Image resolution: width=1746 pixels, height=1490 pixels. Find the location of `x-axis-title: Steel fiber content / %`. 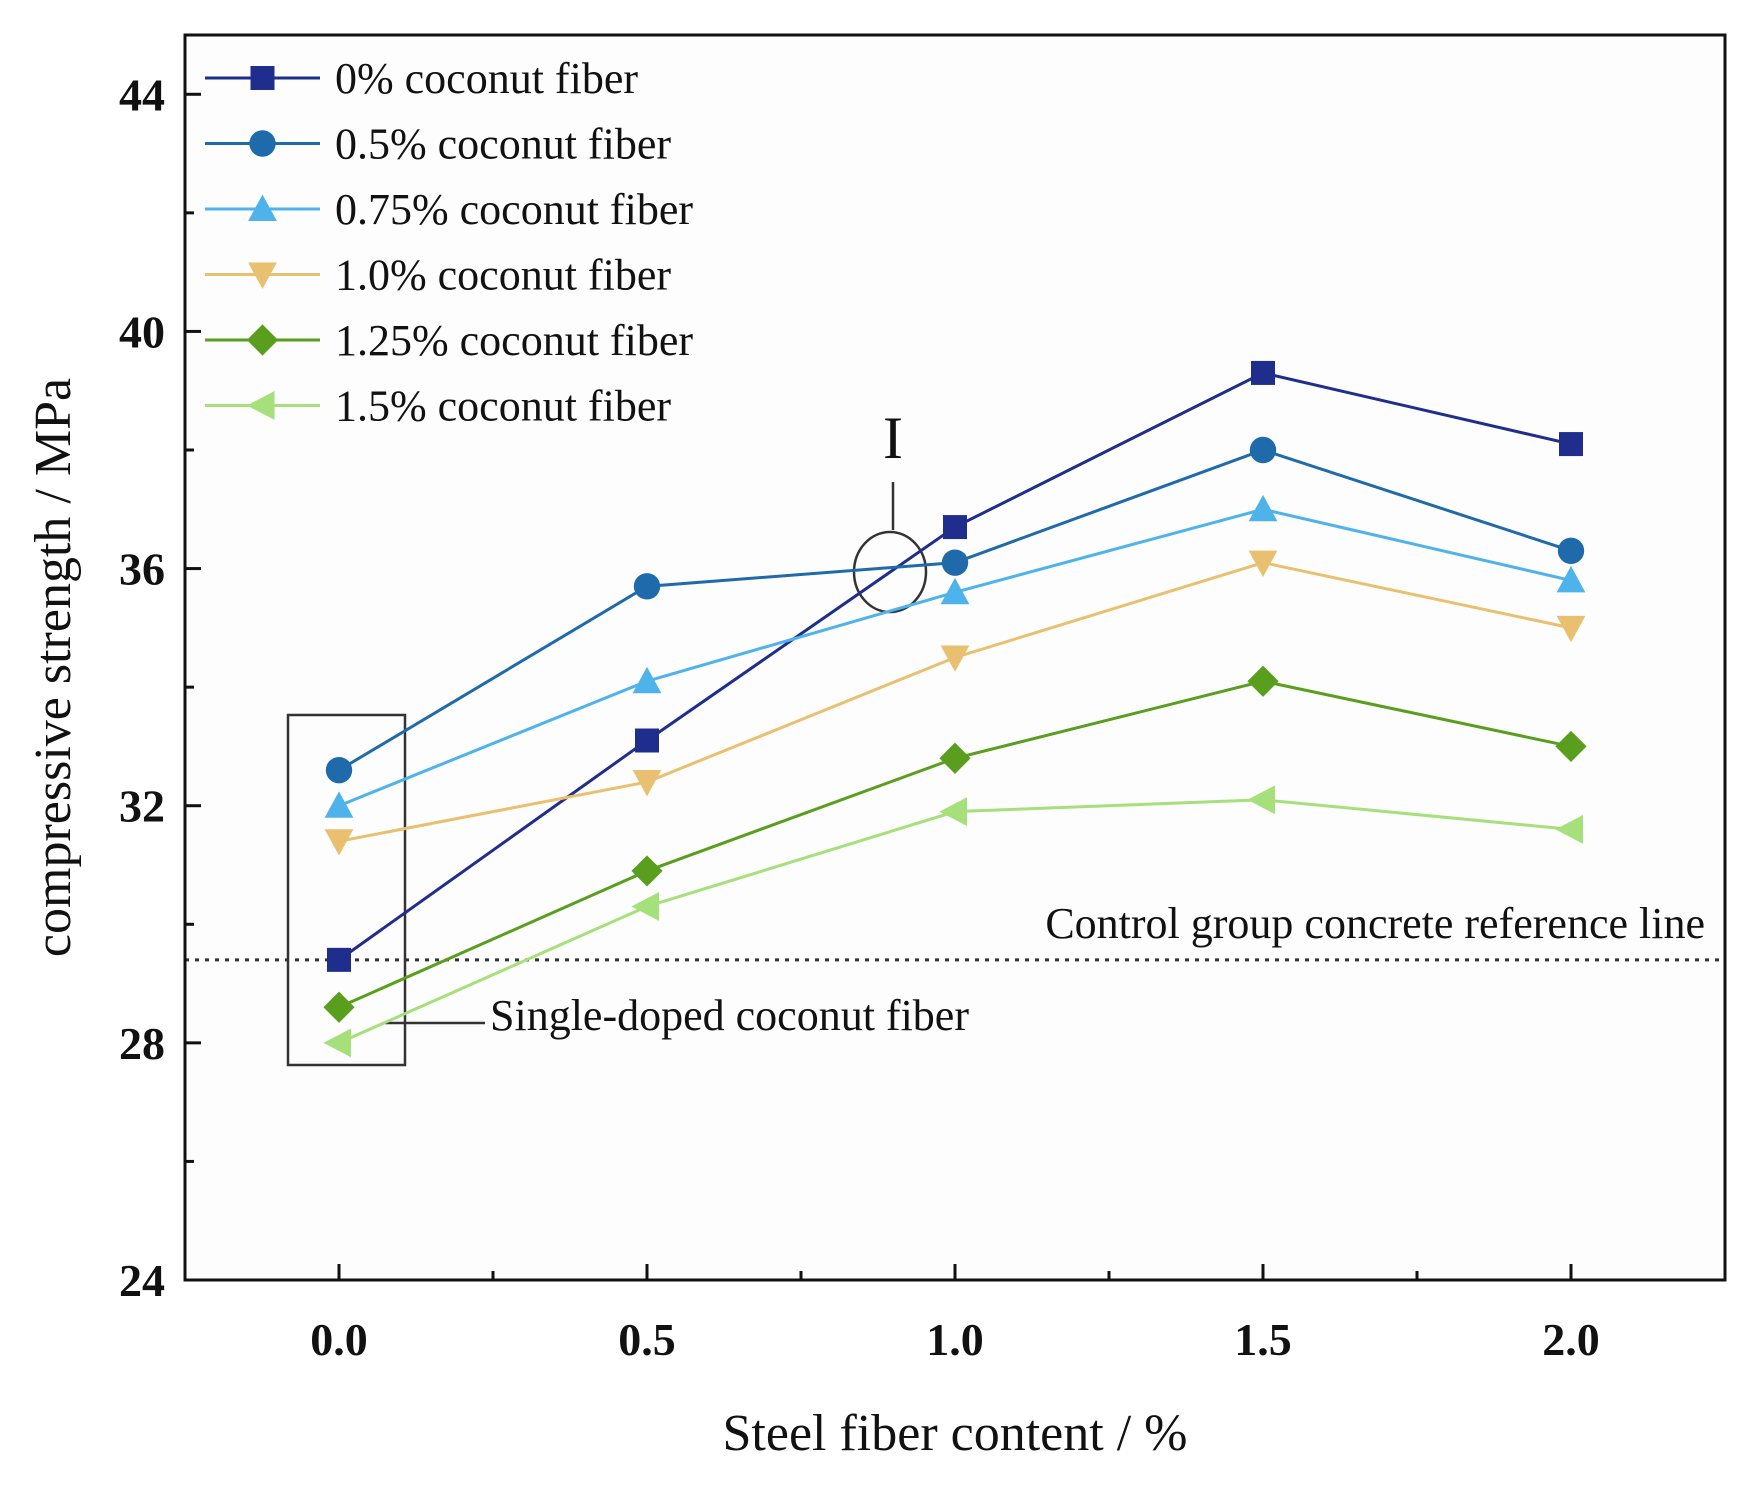

x-axis-title: Steel fiber content / % is located at coordinates (955, 1433).